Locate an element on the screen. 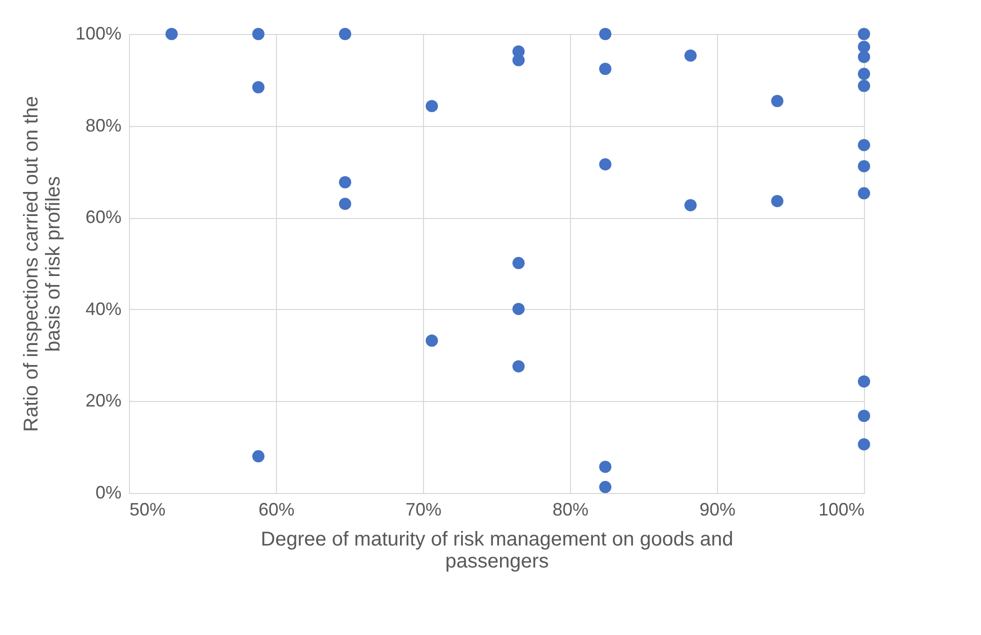 This screenshot has width=981, height=635. x-axis-title: Degree of maturity of risk management on goods and passengers is located at coordinates (497, 550).